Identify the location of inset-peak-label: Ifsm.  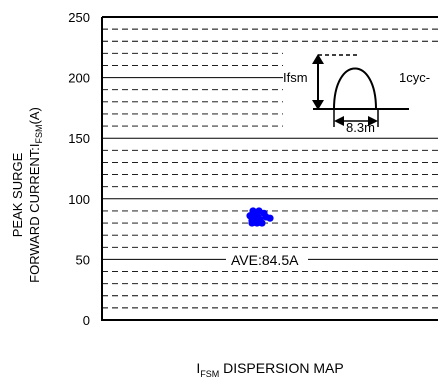
(295, 77).